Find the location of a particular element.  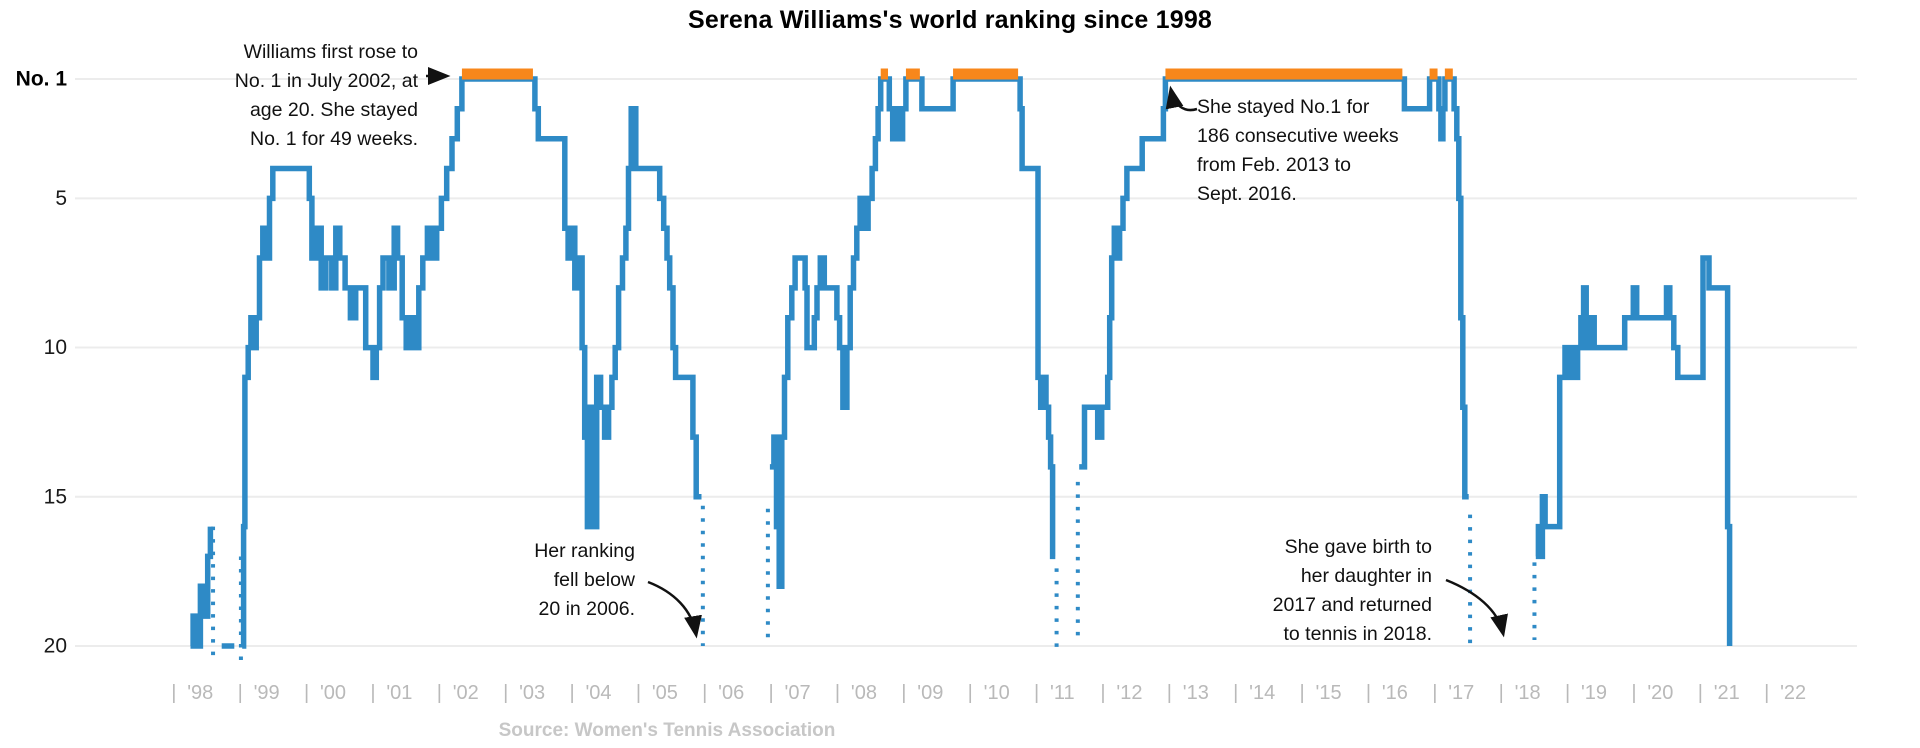

annotation-line: No. 1 in July 2002, at is located at coordinates (326, 81).